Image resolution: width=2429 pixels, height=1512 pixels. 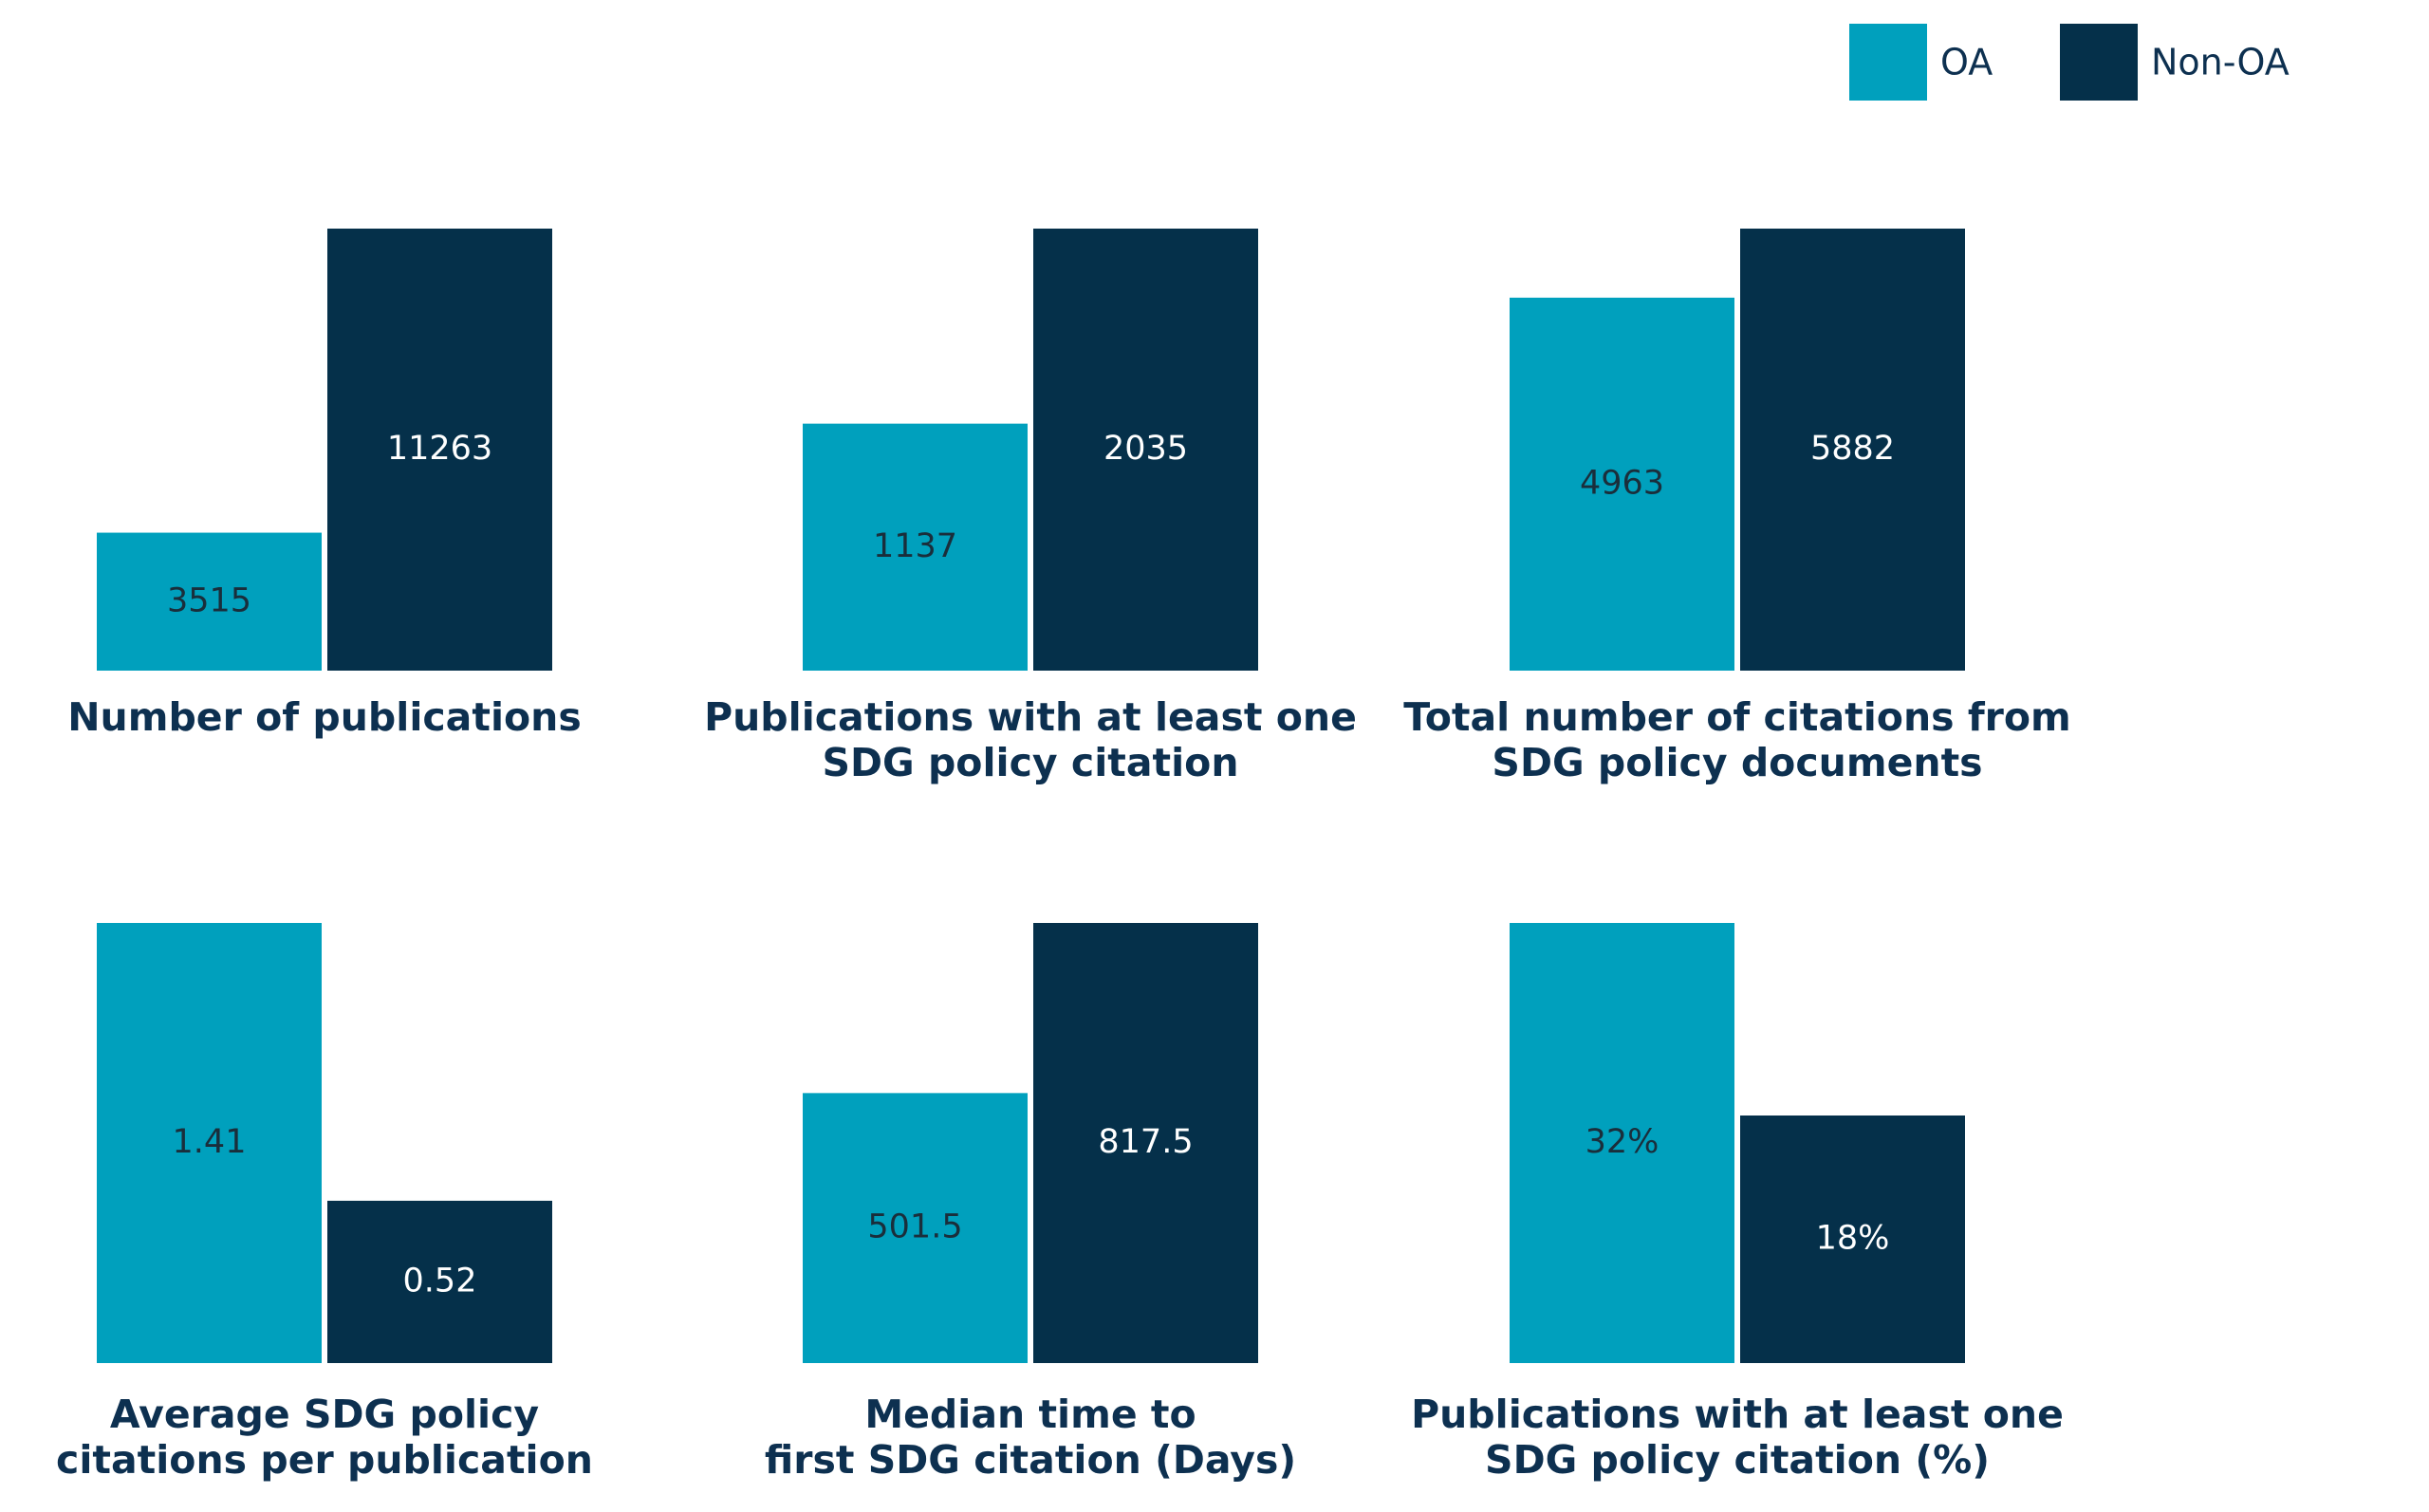 I want to click on chart-title: Median time to first SDG citation (Days), so click(x=1030, y=1437).